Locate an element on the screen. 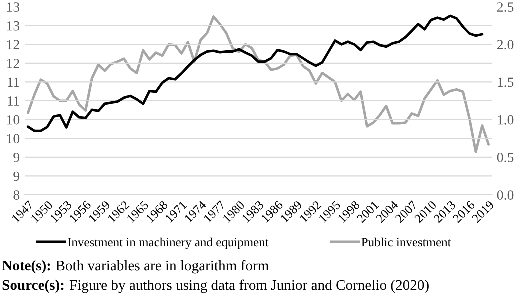  x-tick-label: 1971 is located at coordinates (176, 211).